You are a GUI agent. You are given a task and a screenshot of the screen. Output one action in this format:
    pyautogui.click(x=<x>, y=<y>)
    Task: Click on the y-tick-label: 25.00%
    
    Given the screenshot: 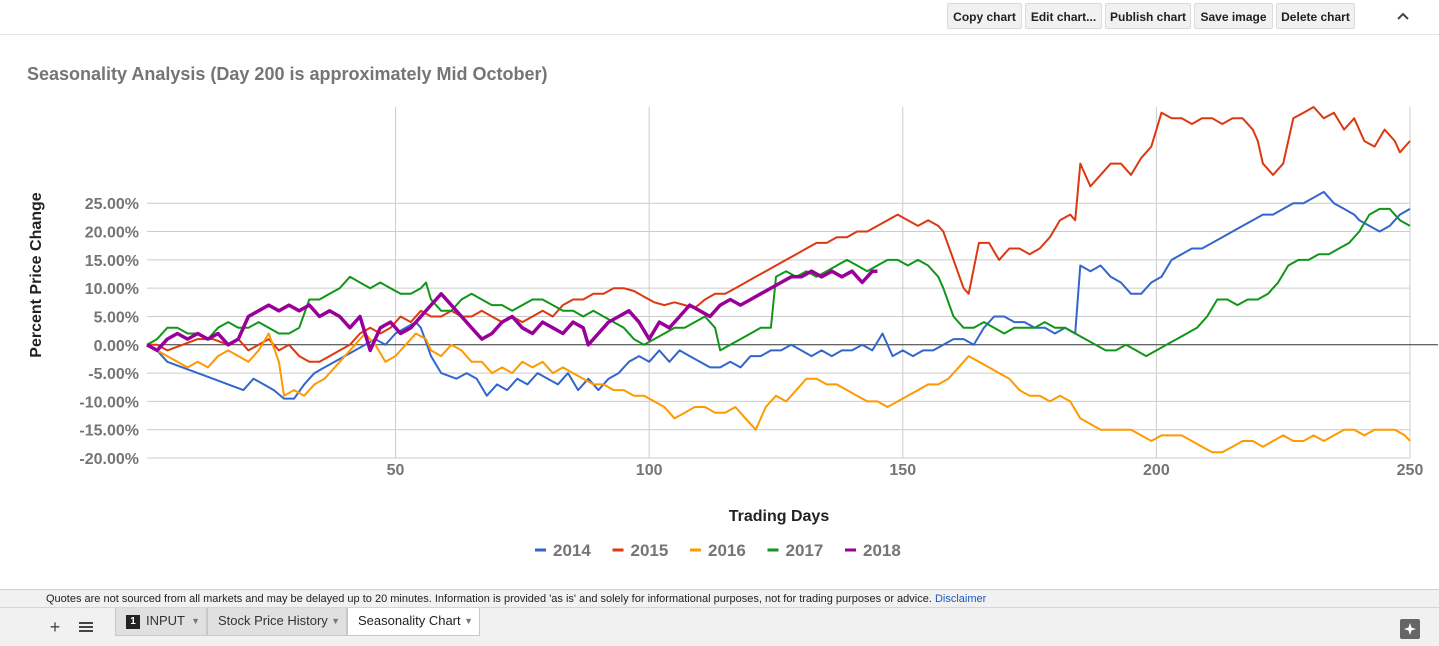 What is the action you would take?
    pyautogui.click(x=112, y=204)
    